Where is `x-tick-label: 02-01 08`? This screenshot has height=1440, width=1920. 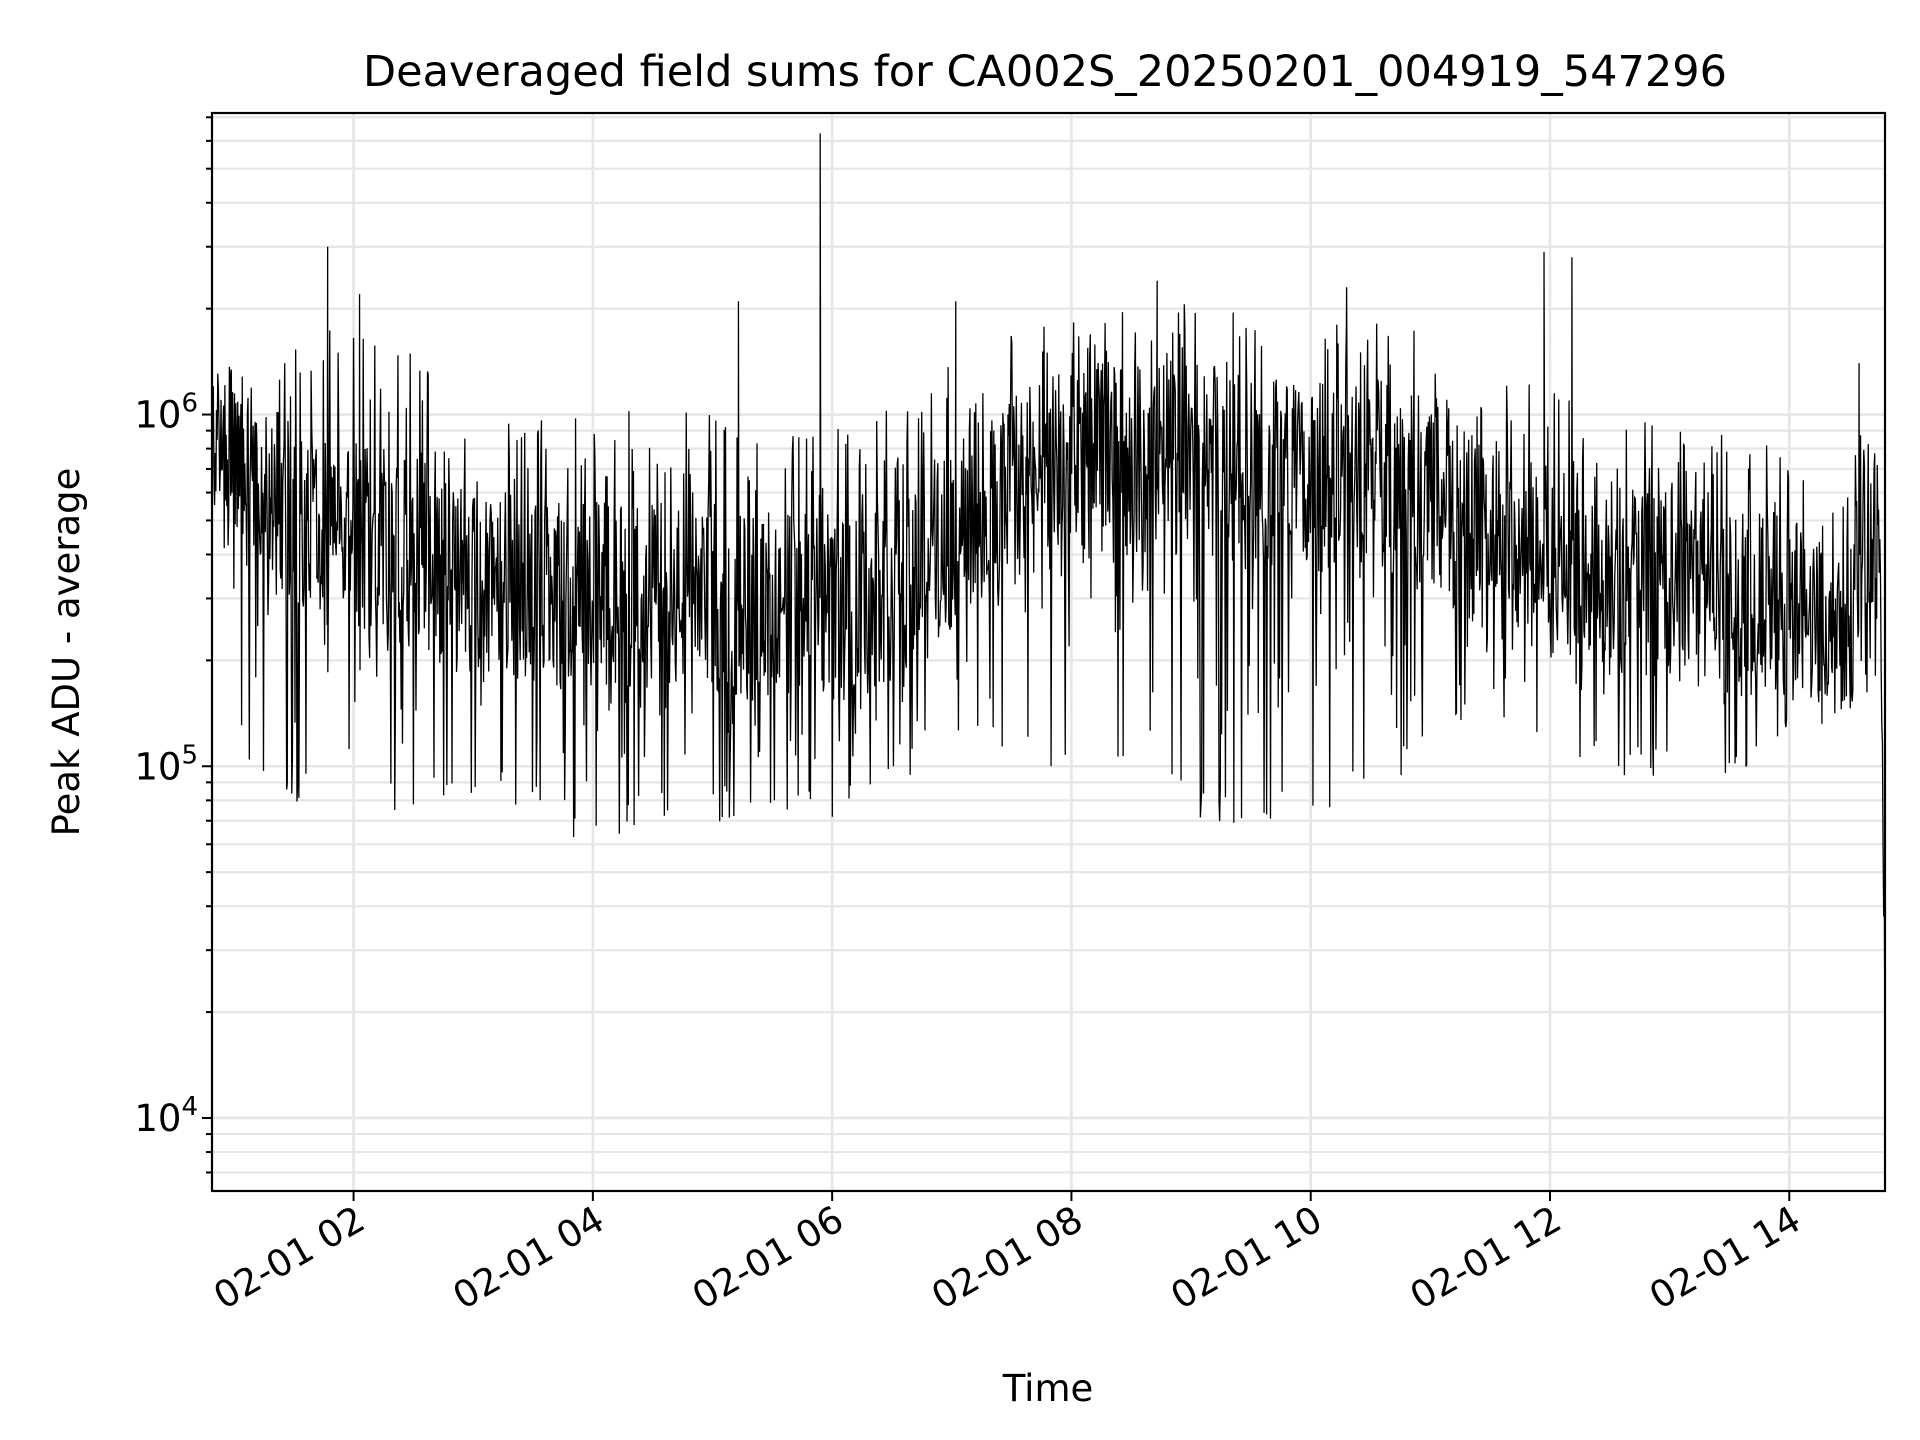
x-tick-label: 02-01 08 is located at coordinates (1007, 1258).